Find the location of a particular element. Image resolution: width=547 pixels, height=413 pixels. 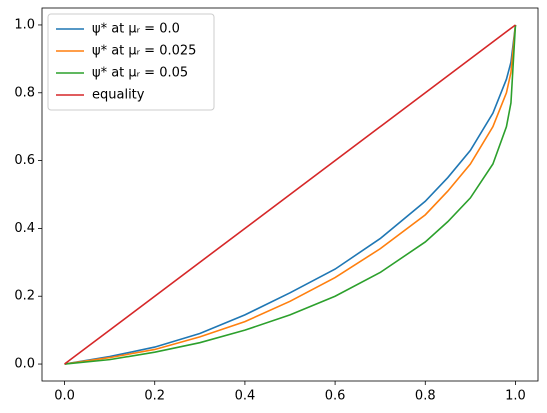

x-tick-label: 1.0 is located at coordinates (515, 396).